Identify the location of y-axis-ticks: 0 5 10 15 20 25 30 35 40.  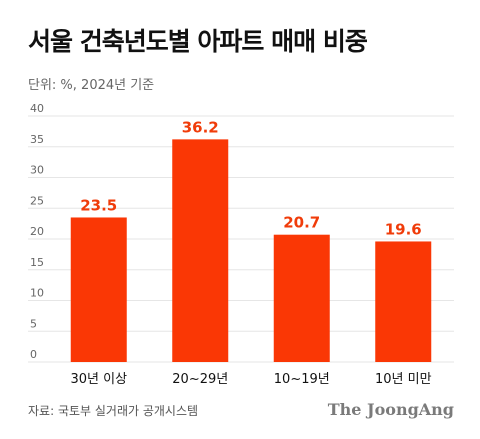
(37, 231).